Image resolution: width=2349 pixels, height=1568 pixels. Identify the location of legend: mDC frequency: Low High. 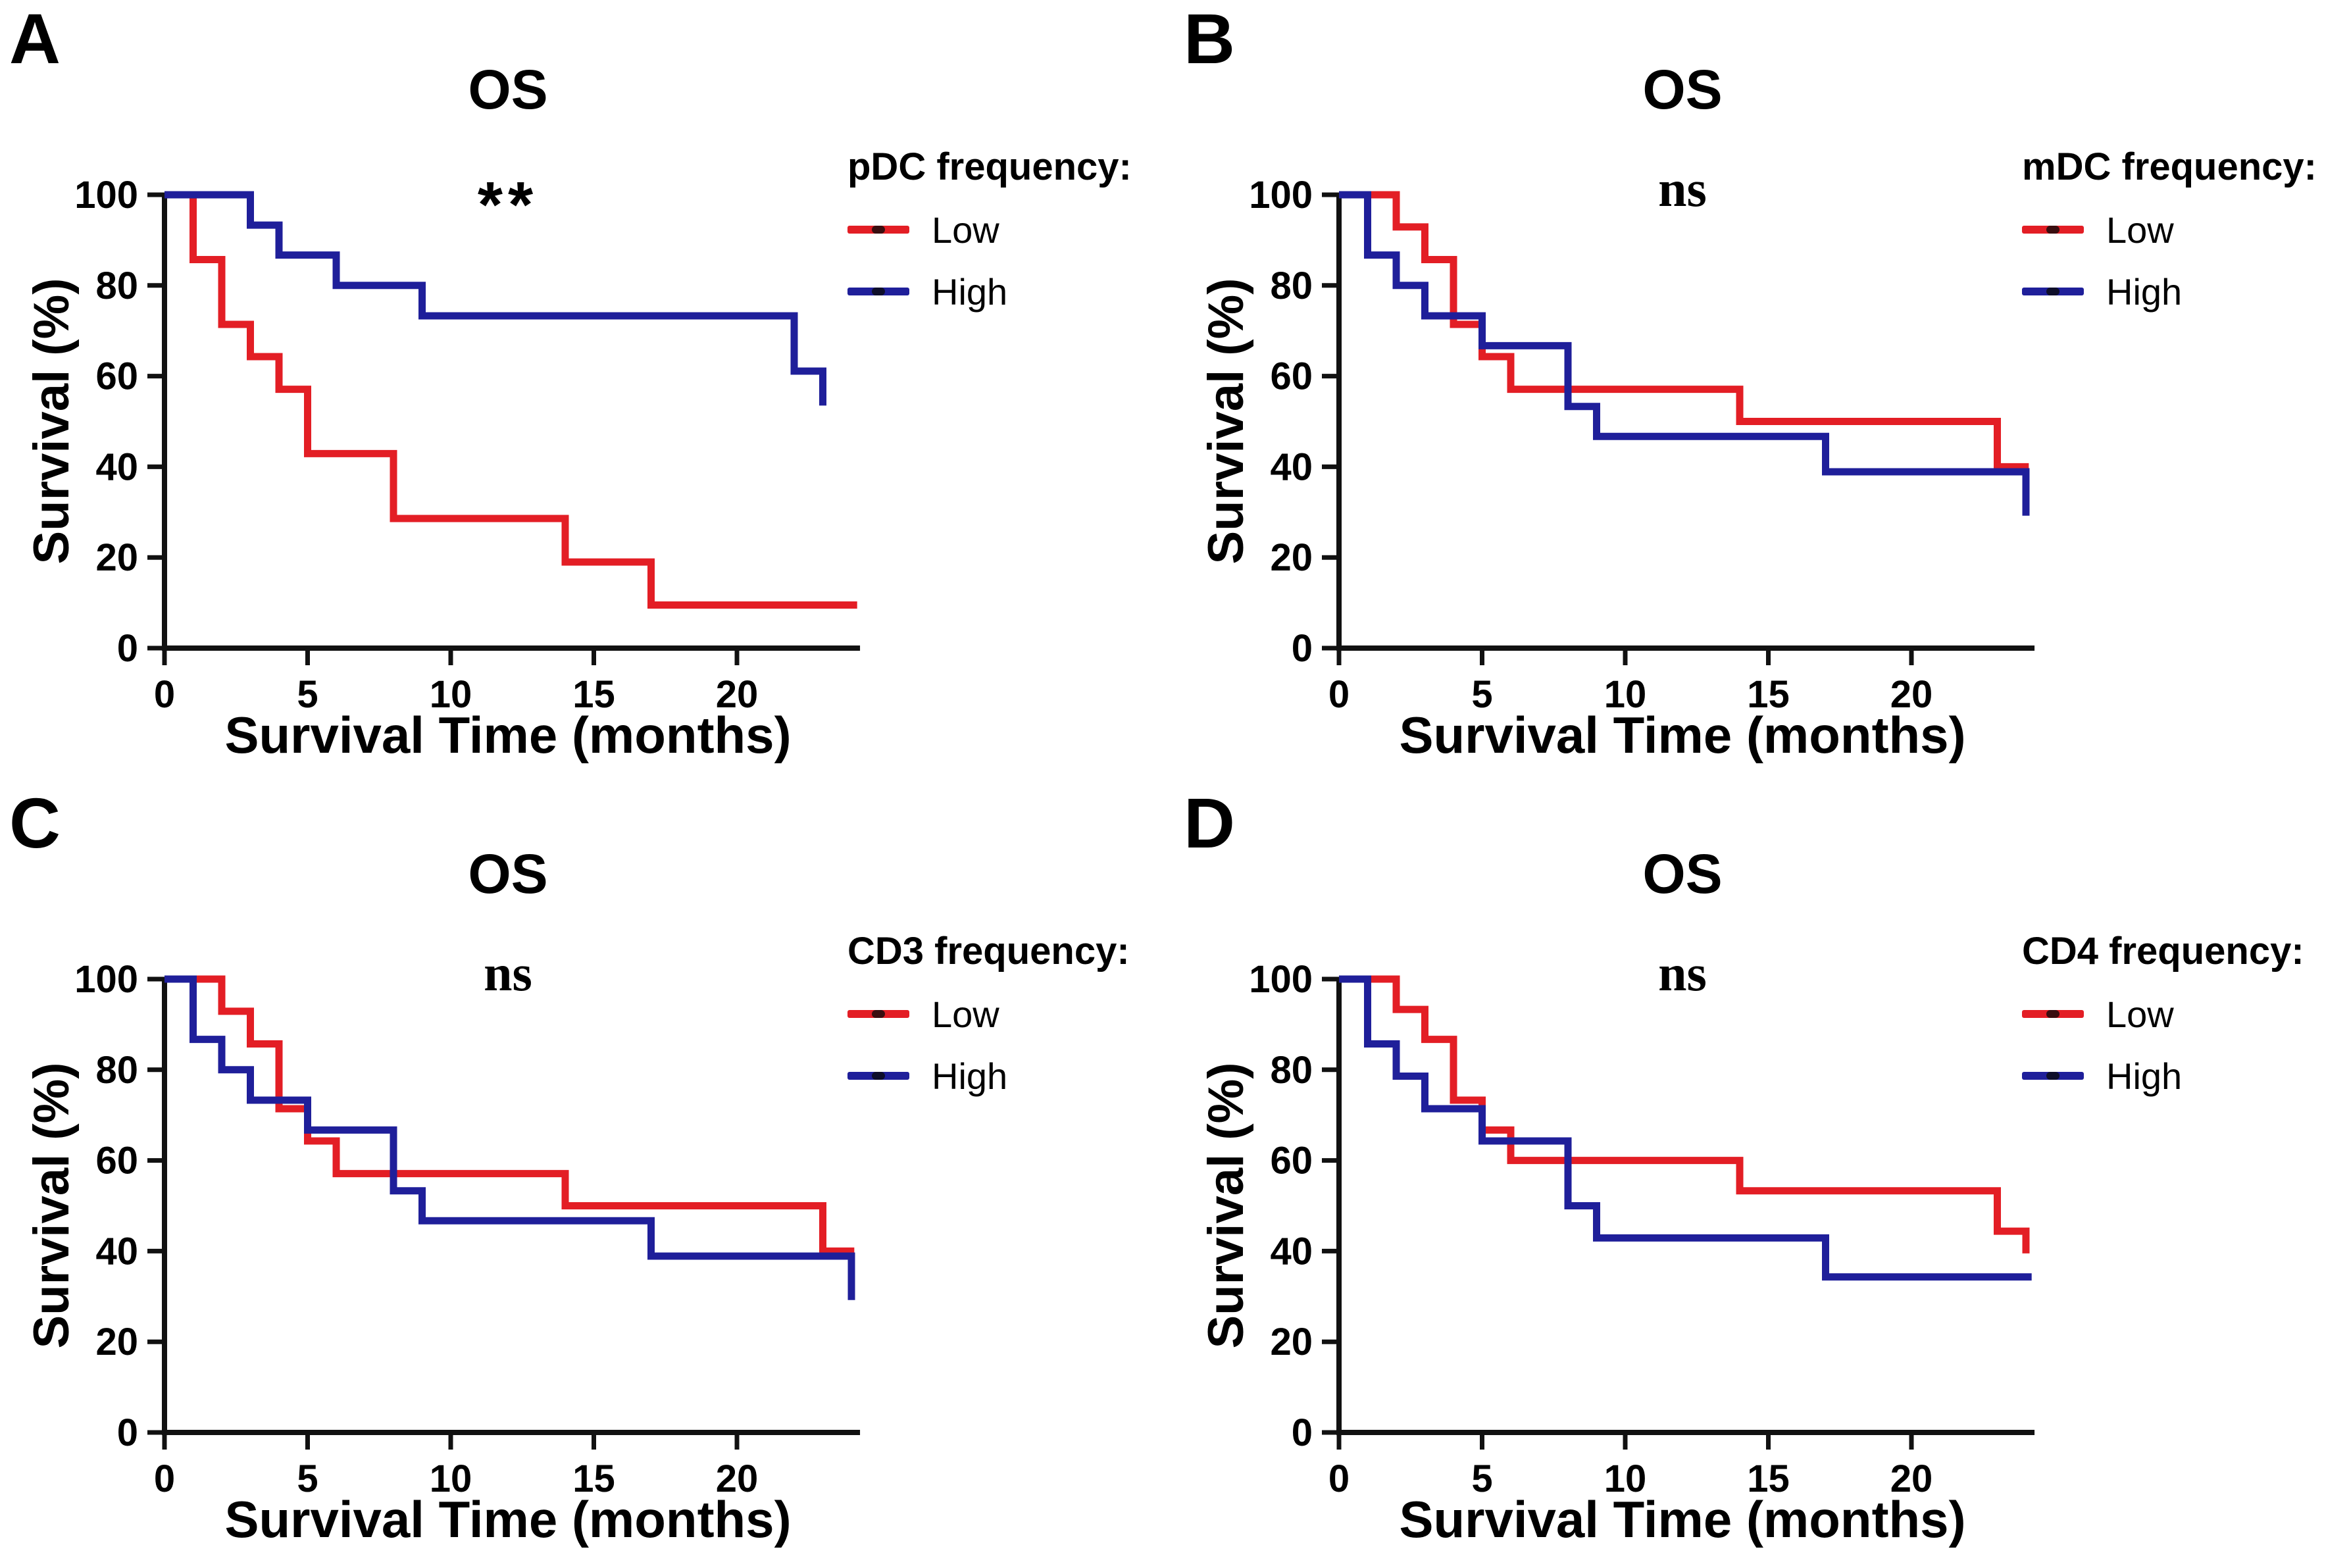
(2169, 229).